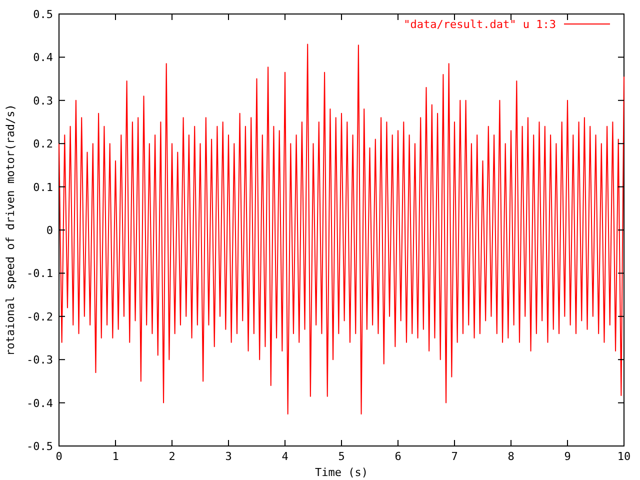  I want to click on y-tick-label: -0.4, so click(40, 403).